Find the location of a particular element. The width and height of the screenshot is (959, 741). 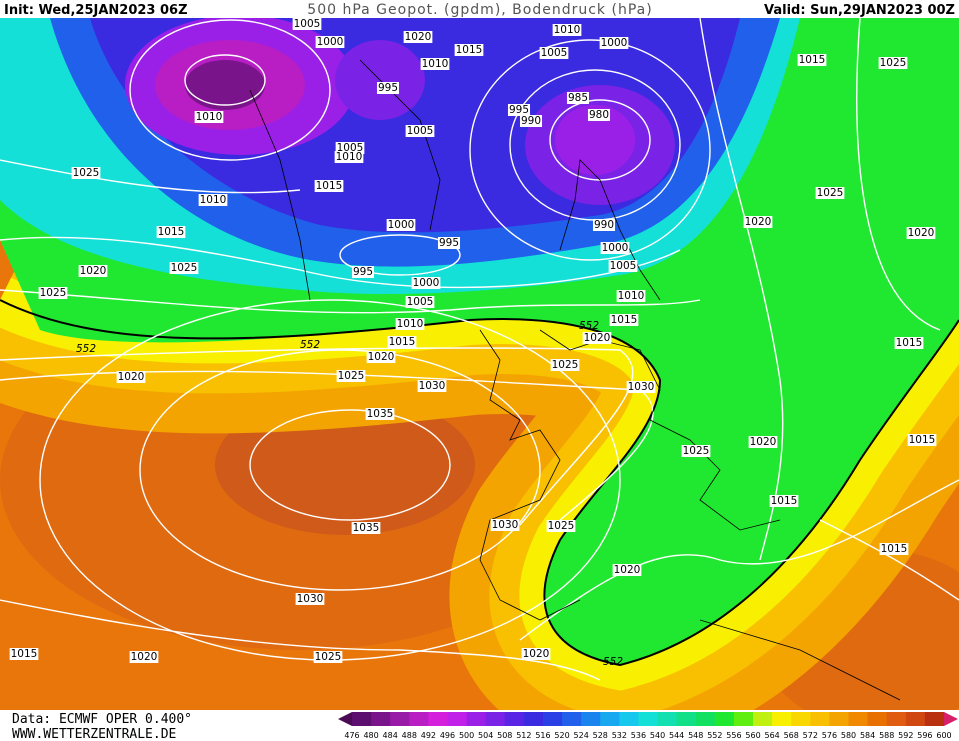

scale-tick-label: 488 is located at coordinates (409, 735).